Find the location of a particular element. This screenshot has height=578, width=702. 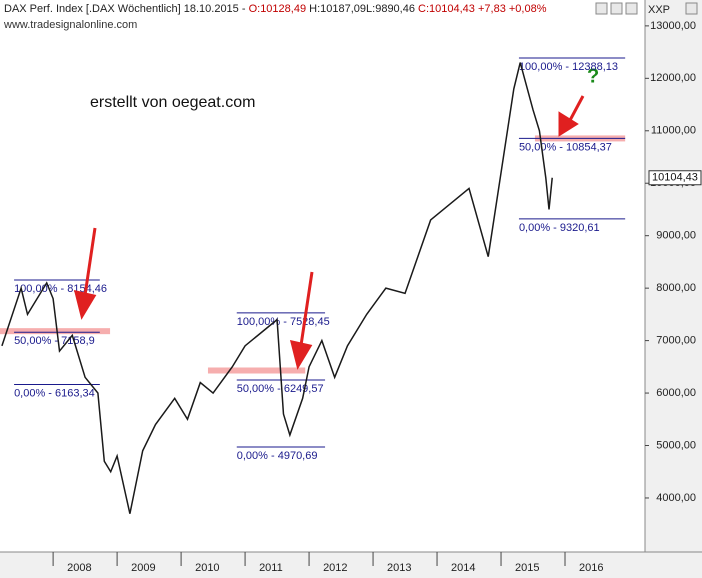

fib-label: 50,00% - 10854,37 is located at coordinates (565, 147).